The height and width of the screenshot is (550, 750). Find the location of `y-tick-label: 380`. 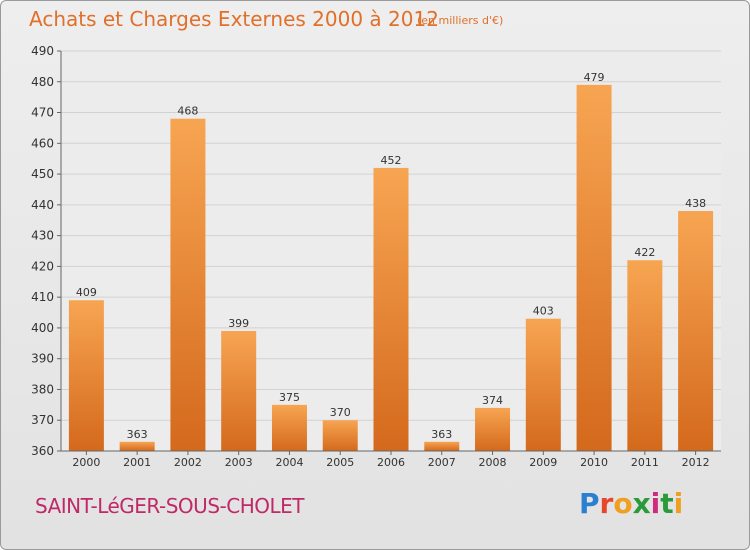

y-tick-label: 380 is located at coordinates (42, 389).